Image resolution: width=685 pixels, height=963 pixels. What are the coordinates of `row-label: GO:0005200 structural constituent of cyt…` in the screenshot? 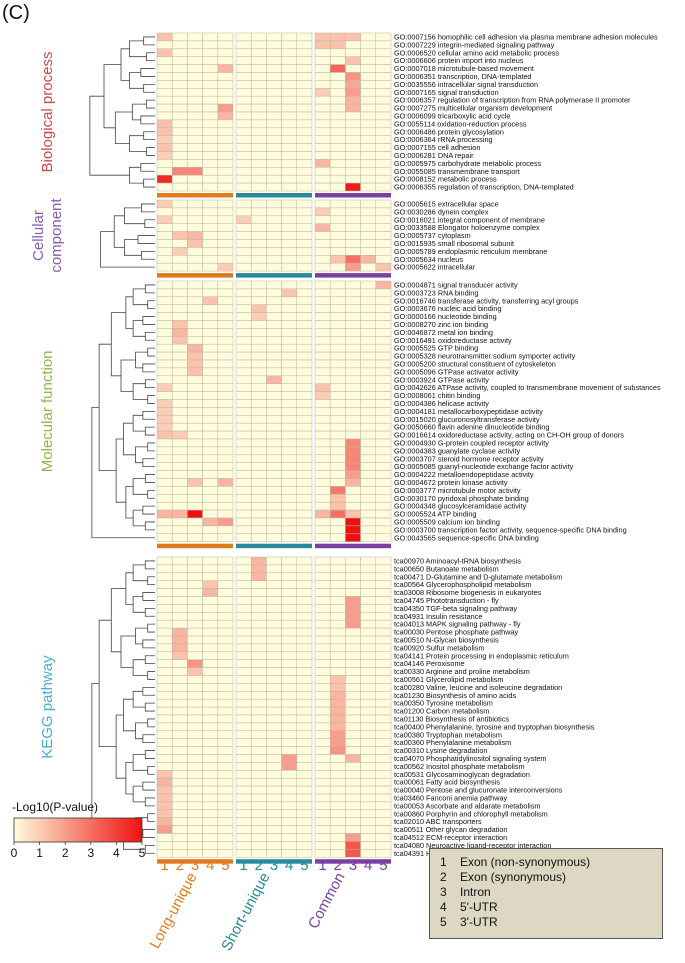 It's located at (475, 364).